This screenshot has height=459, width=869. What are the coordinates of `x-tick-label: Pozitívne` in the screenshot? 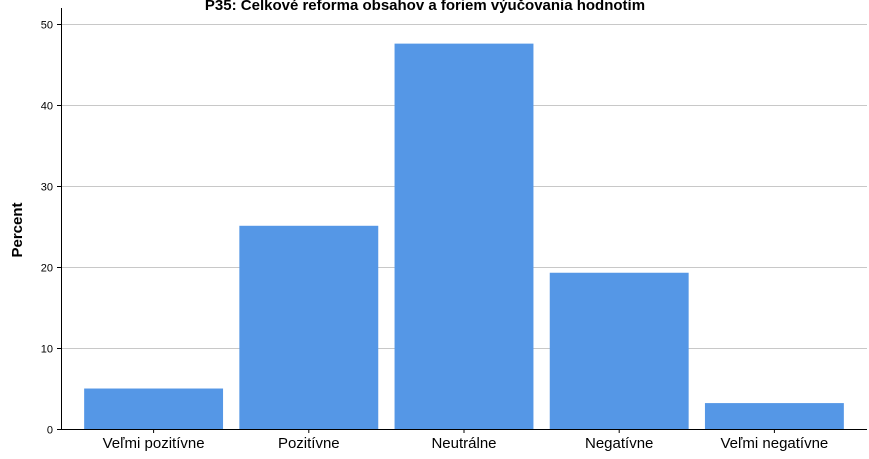 It's located at (309, 443).